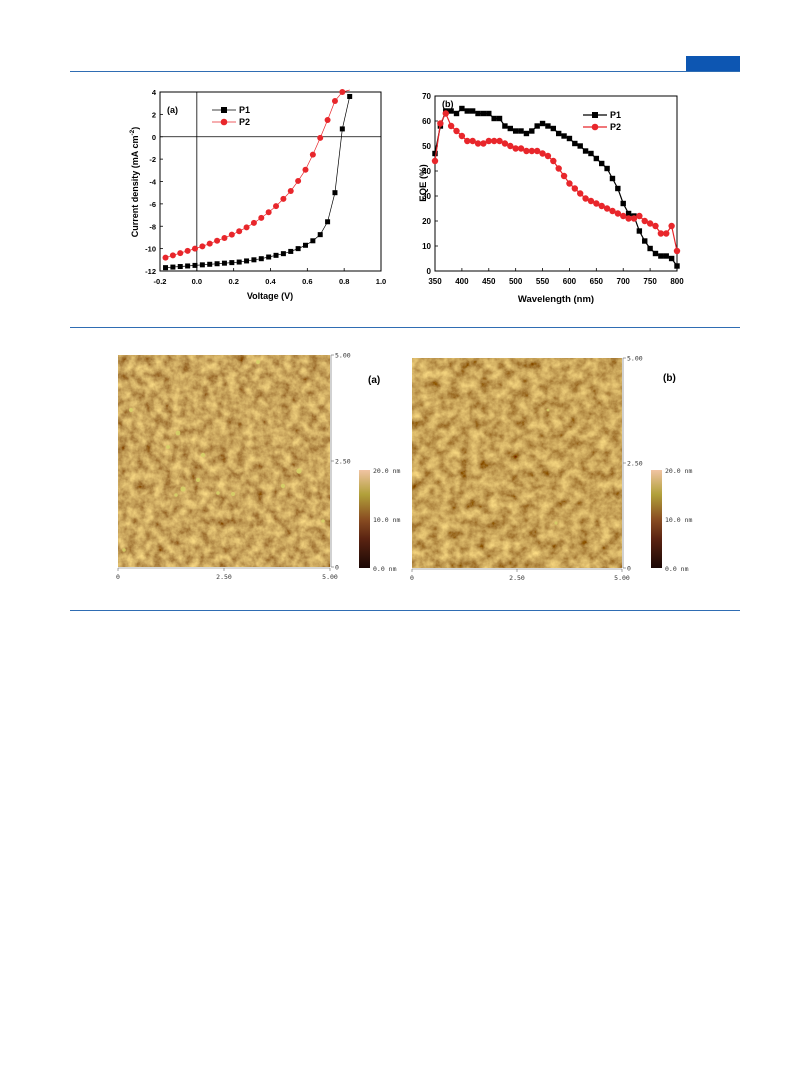 This screenshot has height=1067, width=809. I want to click on x-tick-label: 0.4, so click(270, 281).